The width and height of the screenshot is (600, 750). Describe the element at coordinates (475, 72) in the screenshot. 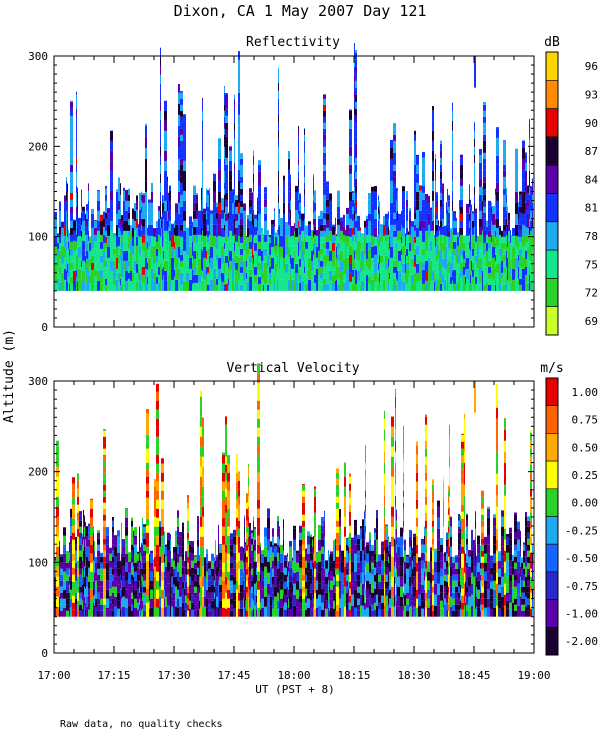

I see `isolated-echo` at that location.